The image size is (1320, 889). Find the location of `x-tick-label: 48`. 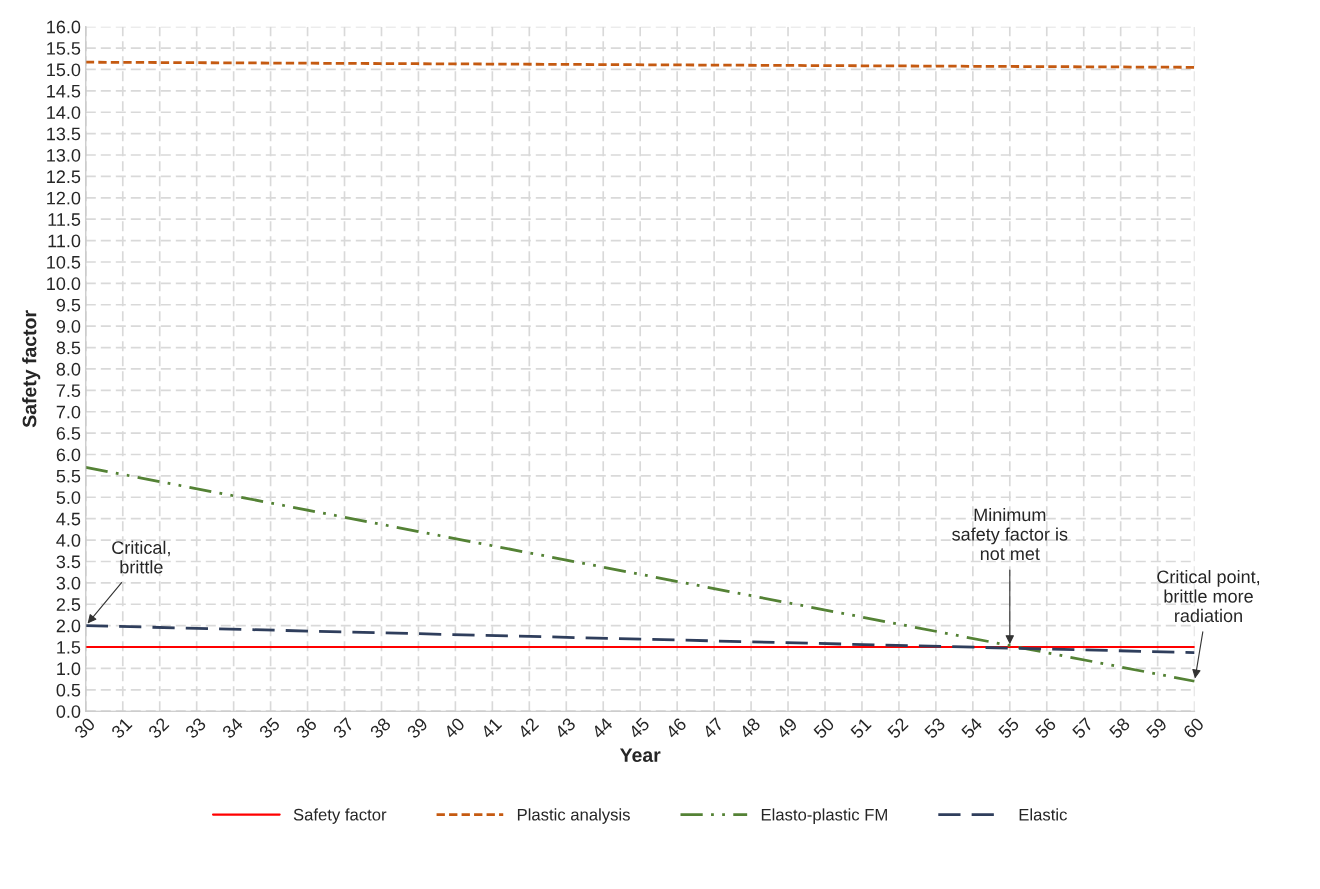

x-tick-label: 48 is located at coordinates (750, 728).